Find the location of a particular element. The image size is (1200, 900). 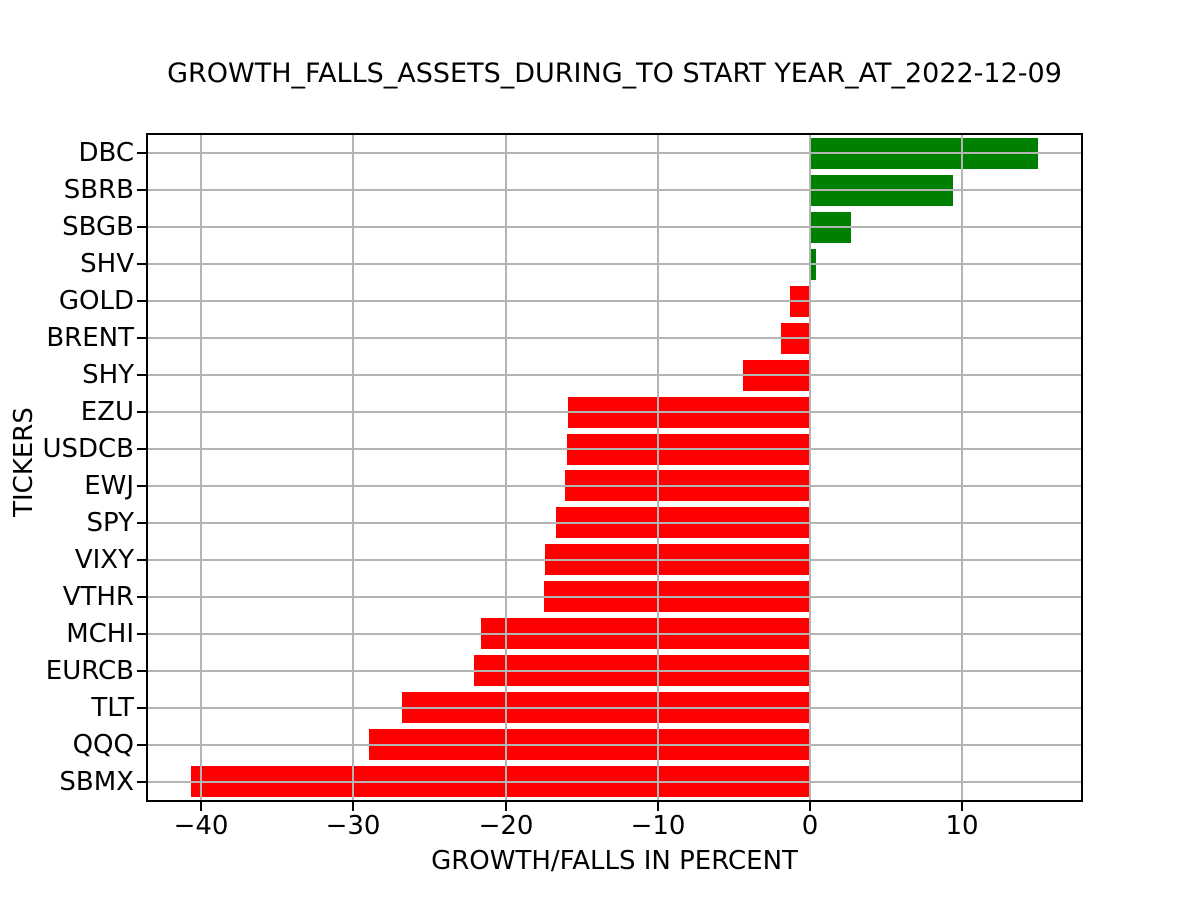

y-tick-label-eurcb: EURCB is located at coordinates (89, 671).